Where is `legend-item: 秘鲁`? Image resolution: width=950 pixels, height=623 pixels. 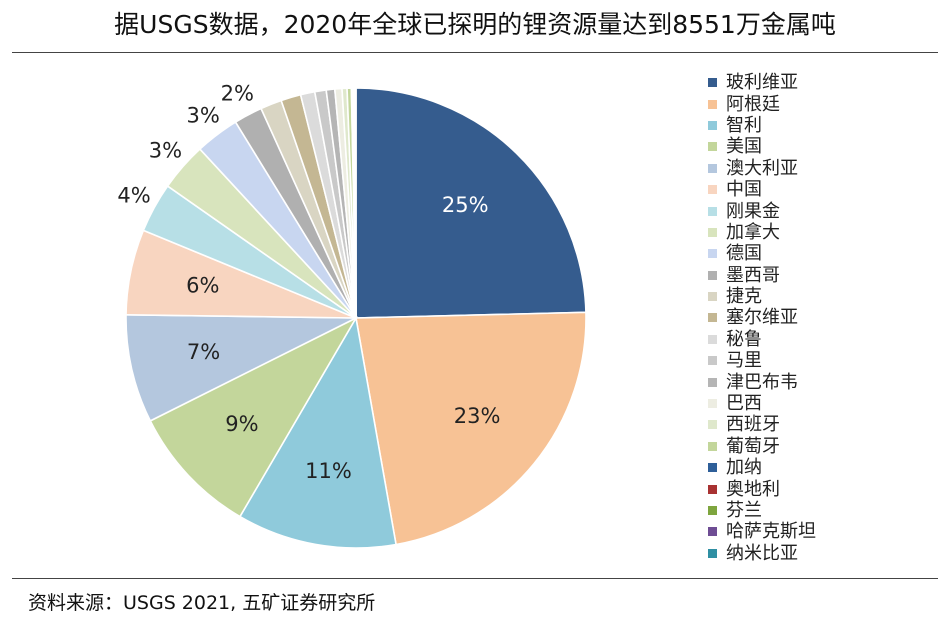 legend-item: 秘鲁 is located at coordinates (762, 339).